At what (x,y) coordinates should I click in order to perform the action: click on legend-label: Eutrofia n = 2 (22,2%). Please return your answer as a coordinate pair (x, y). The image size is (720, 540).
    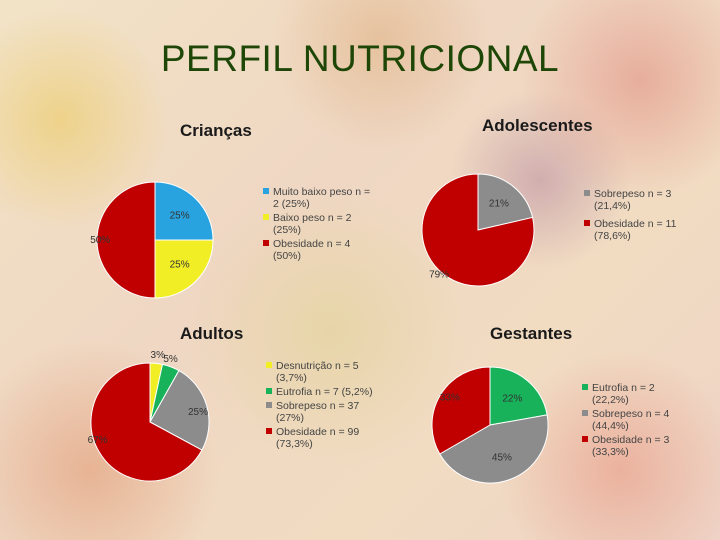
    Looking at the image, I should click on (623, 394).